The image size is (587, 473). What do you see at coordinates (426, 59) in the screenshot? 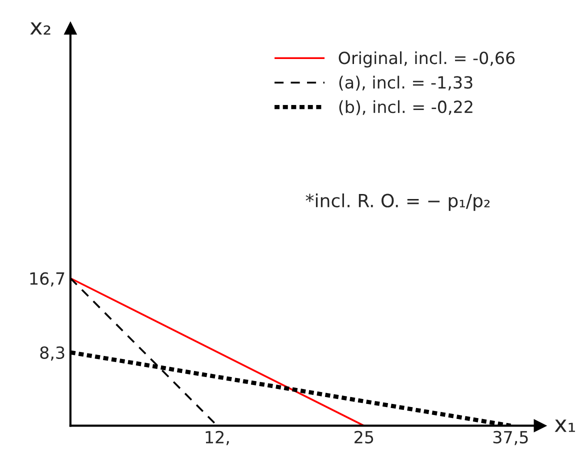
I see `legend-label: Original, incl. = -0,66` at bounding box center [426, 59].